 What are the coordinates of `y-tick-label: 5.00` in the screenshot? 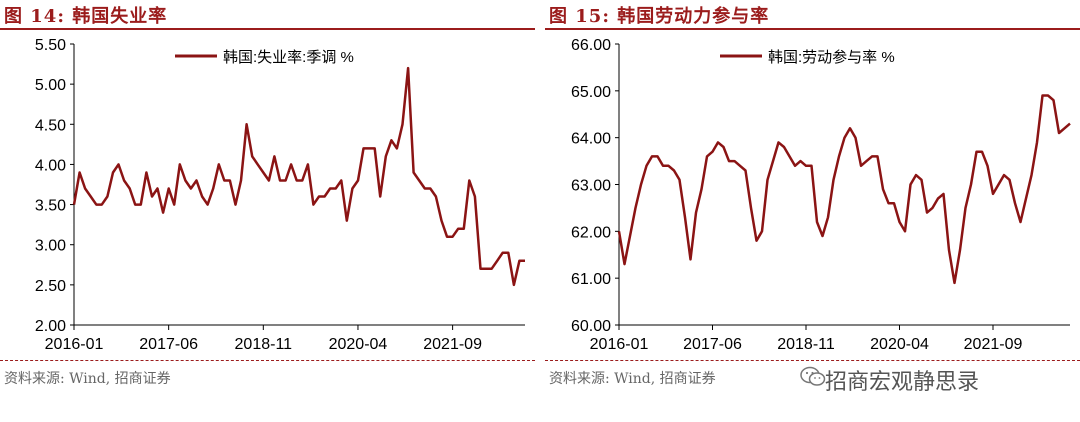 It's located at (50, 85).